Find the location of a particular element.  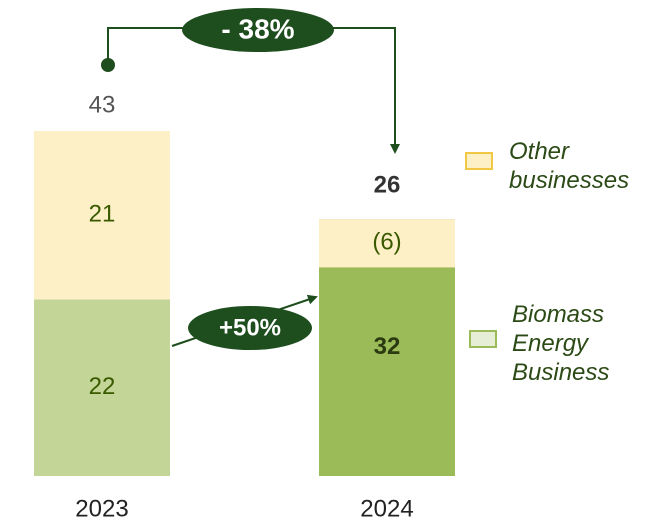

legend-label: Other businesses is located at coordinates (569, 166).